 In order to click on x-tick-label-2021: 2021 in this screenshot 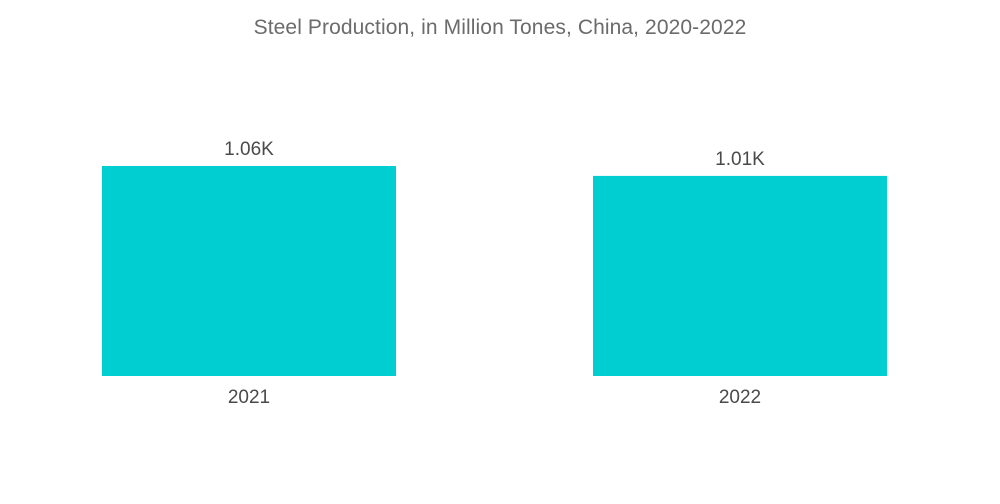, I will do `click(249, 397)`.